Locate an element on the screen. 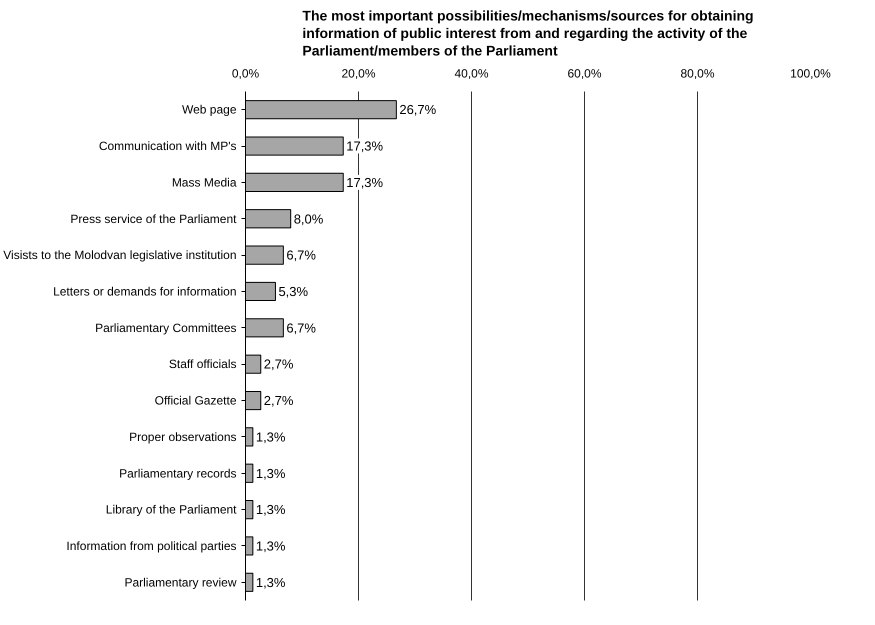 The width and height of the screenshot is (875, 625). y-tick-label: Parliamentary review is located at coordinates (180, 582).